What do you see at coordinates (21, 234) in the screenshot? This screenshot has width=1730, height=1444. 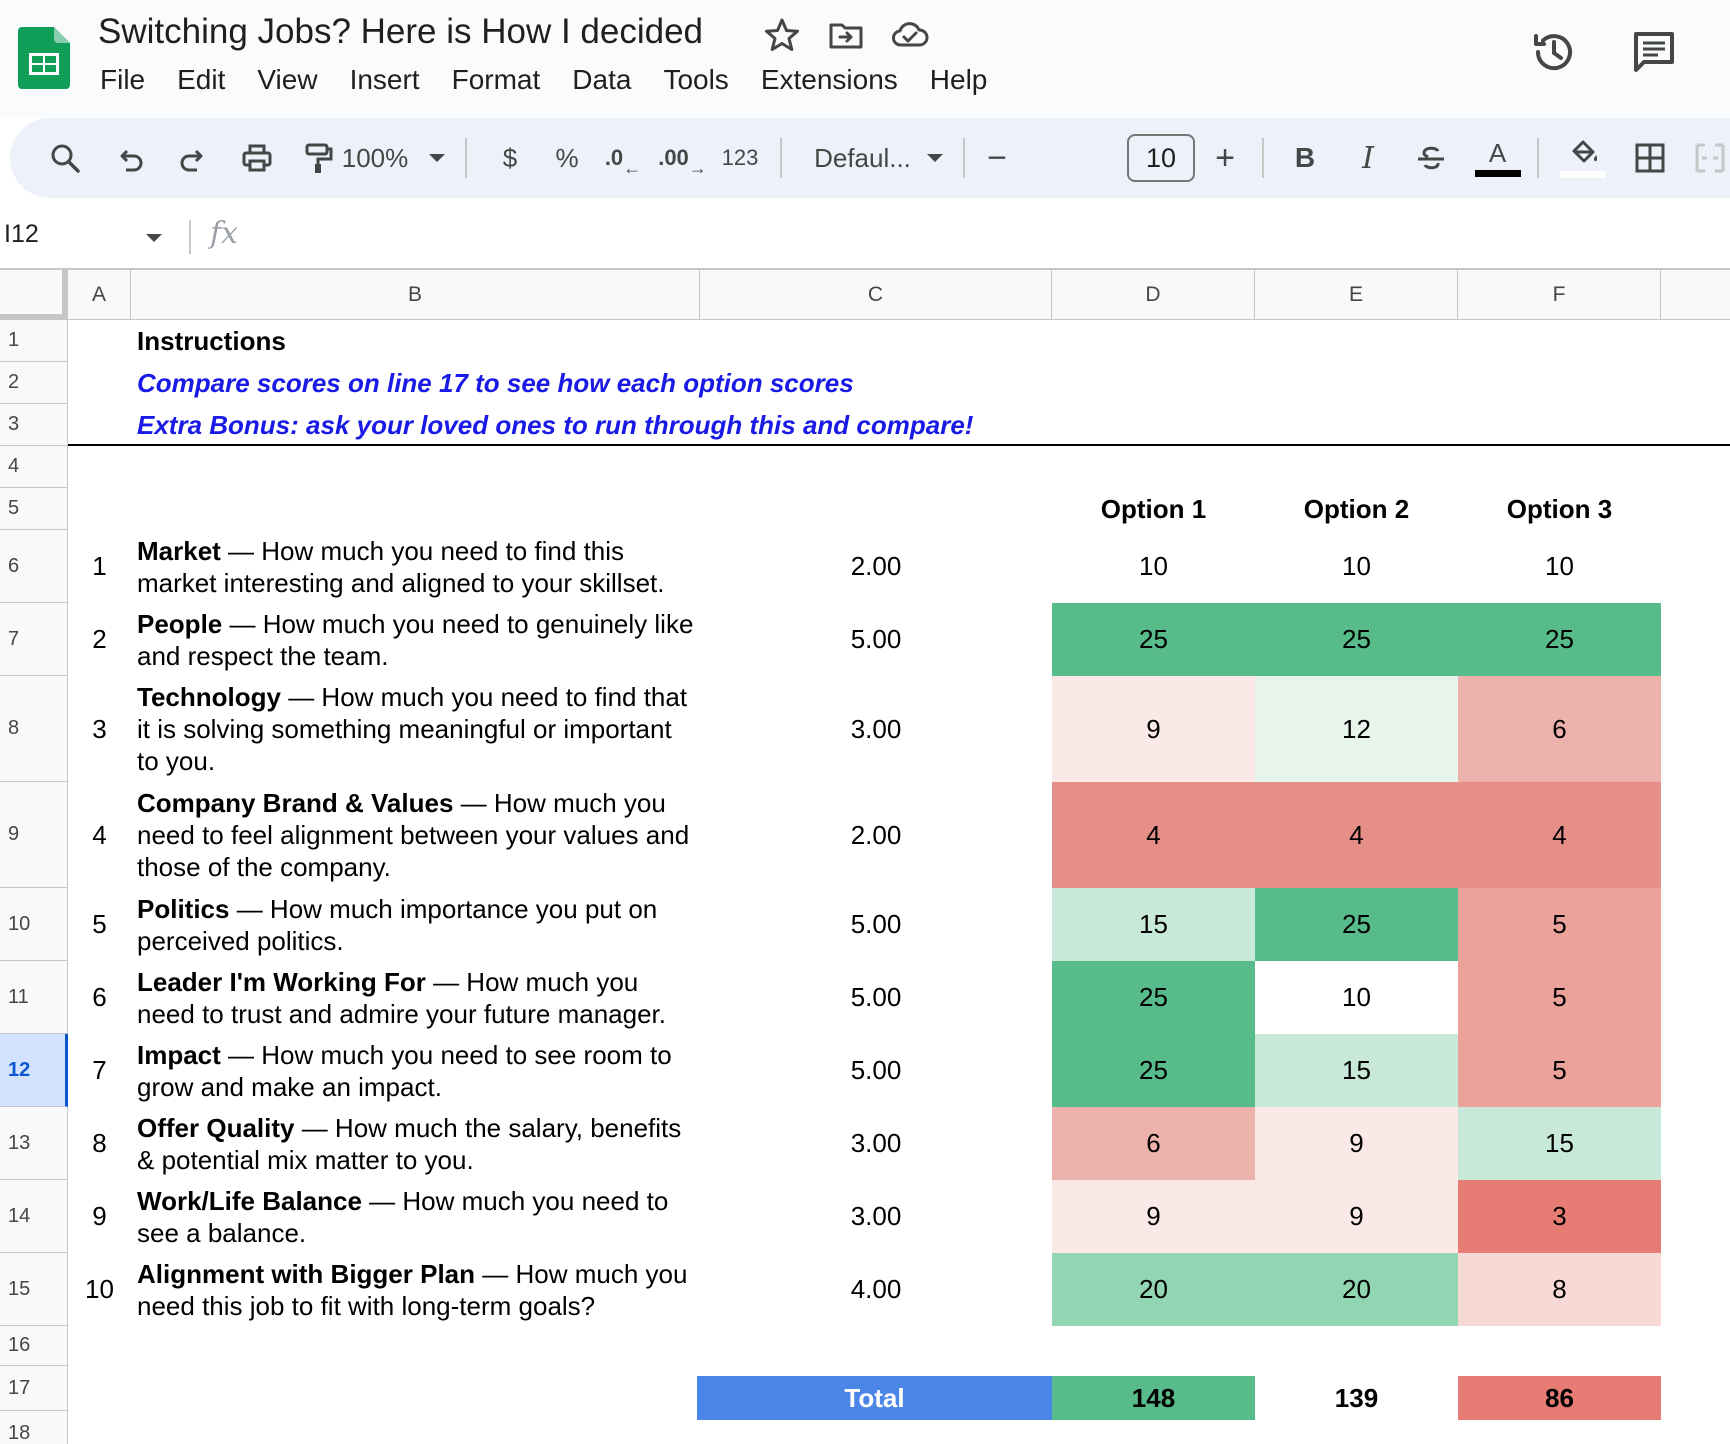 I see `name-box: I12` at bounding box center [21, 234].